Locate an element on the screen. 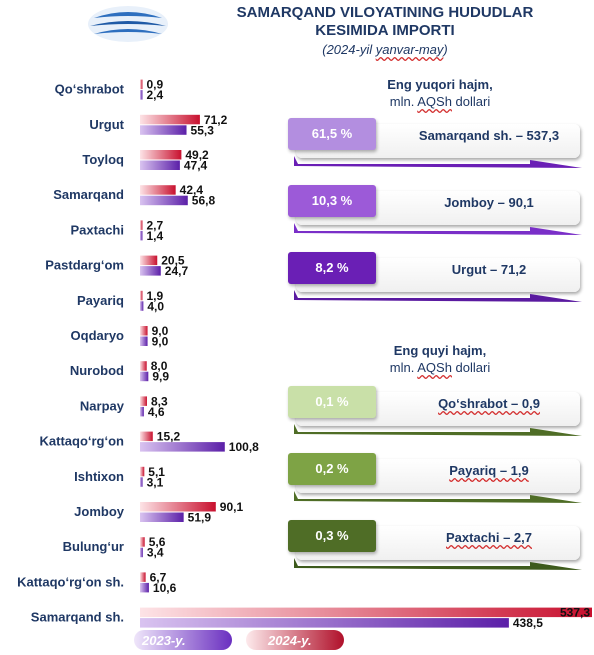 This screenshot has width=594, height=655. bottom-card-1-label-text: Qo‘shrabot – 0,9 is located at coordinates (489, 403).